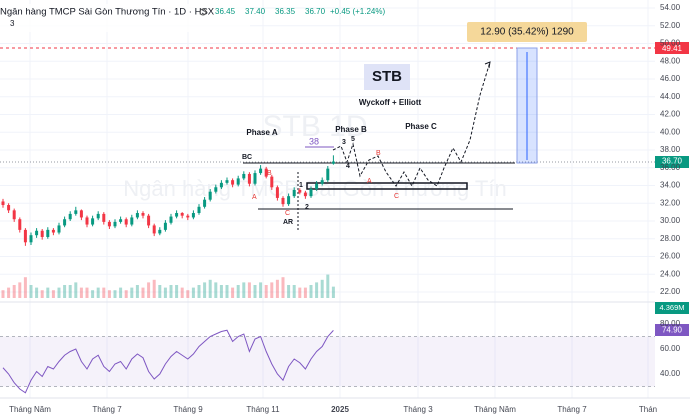 This screenshot has width=690, height=418. What do you see at coordinates (12, 23) in the screenshot?
I see `indicator-count: 3` at bounding box center [12, 23].